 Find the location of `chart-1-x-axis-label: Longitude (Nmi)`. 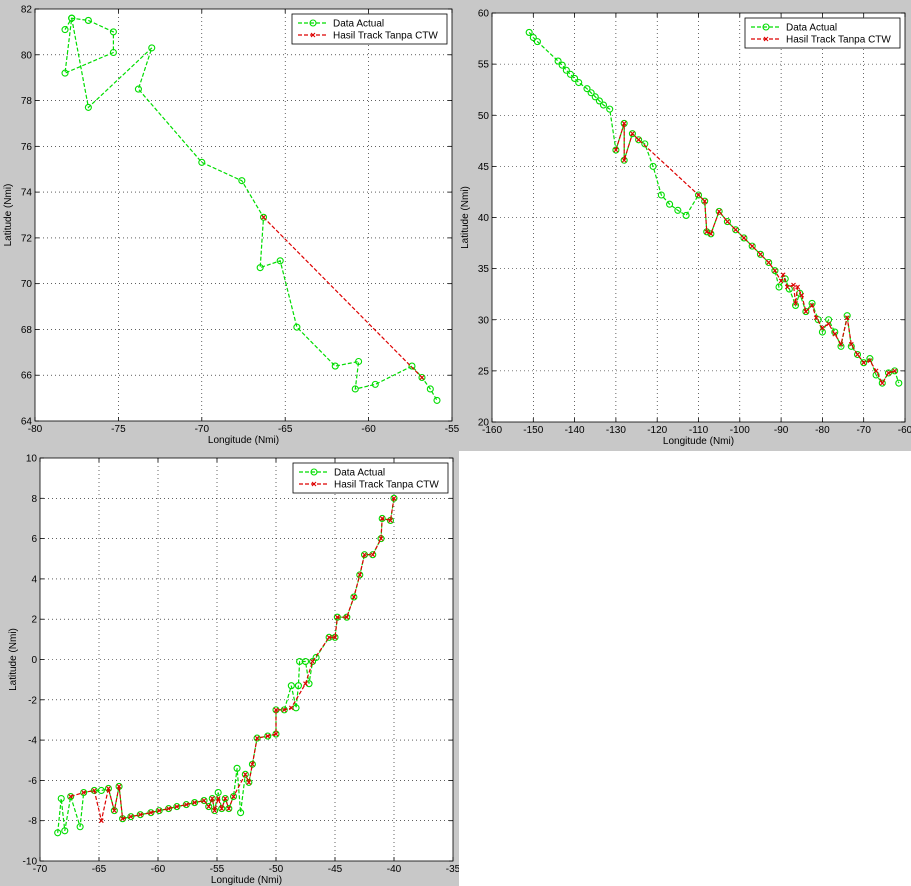

chart-1-x-axis-label: Longitude (Nmi) is located at coordinates (243, 440).